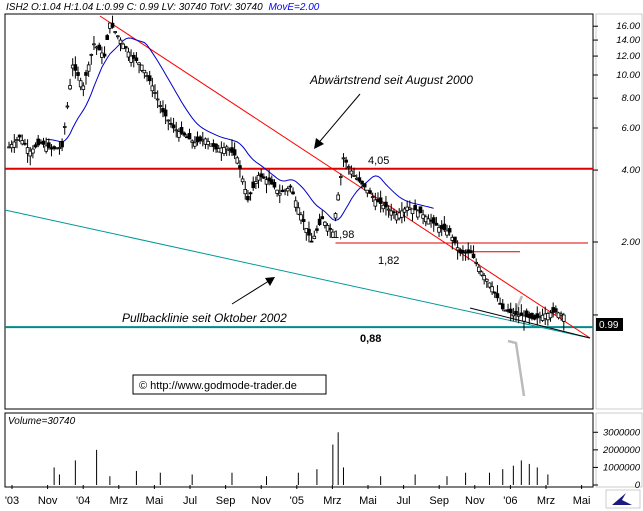 This screenshot has width=643, height=511. What do you see at coordinates (338, 120) in the screenshot?
I see `downtrend-arrow` at bounding box center [338, 120].